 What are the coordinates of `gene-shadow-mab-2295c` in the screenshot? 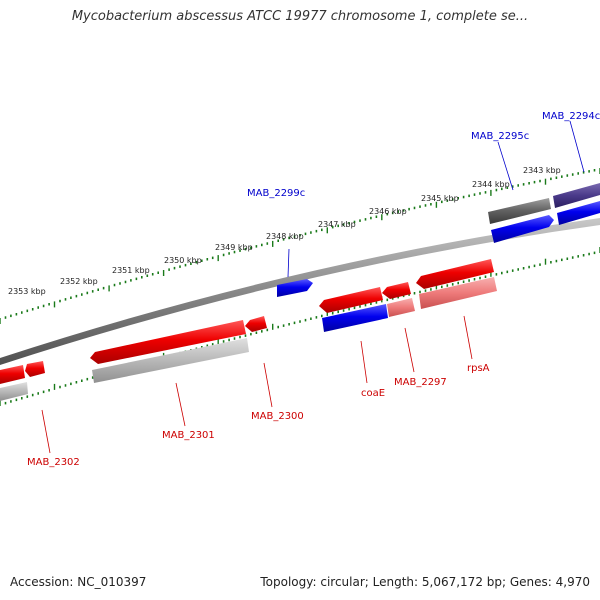 It's located at (519, 211).